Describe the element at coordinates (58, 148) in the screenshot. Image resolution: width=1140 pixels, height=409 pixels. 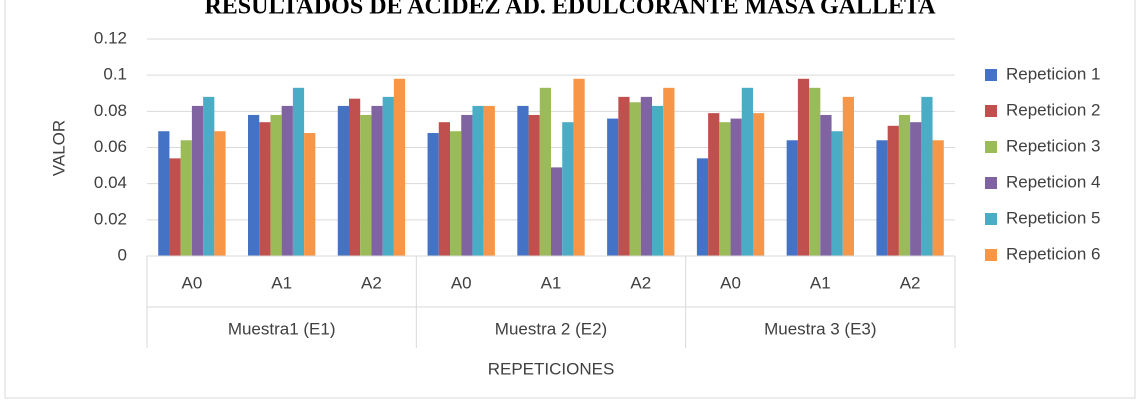
I see `y-axis-title: VALOR` at that location.